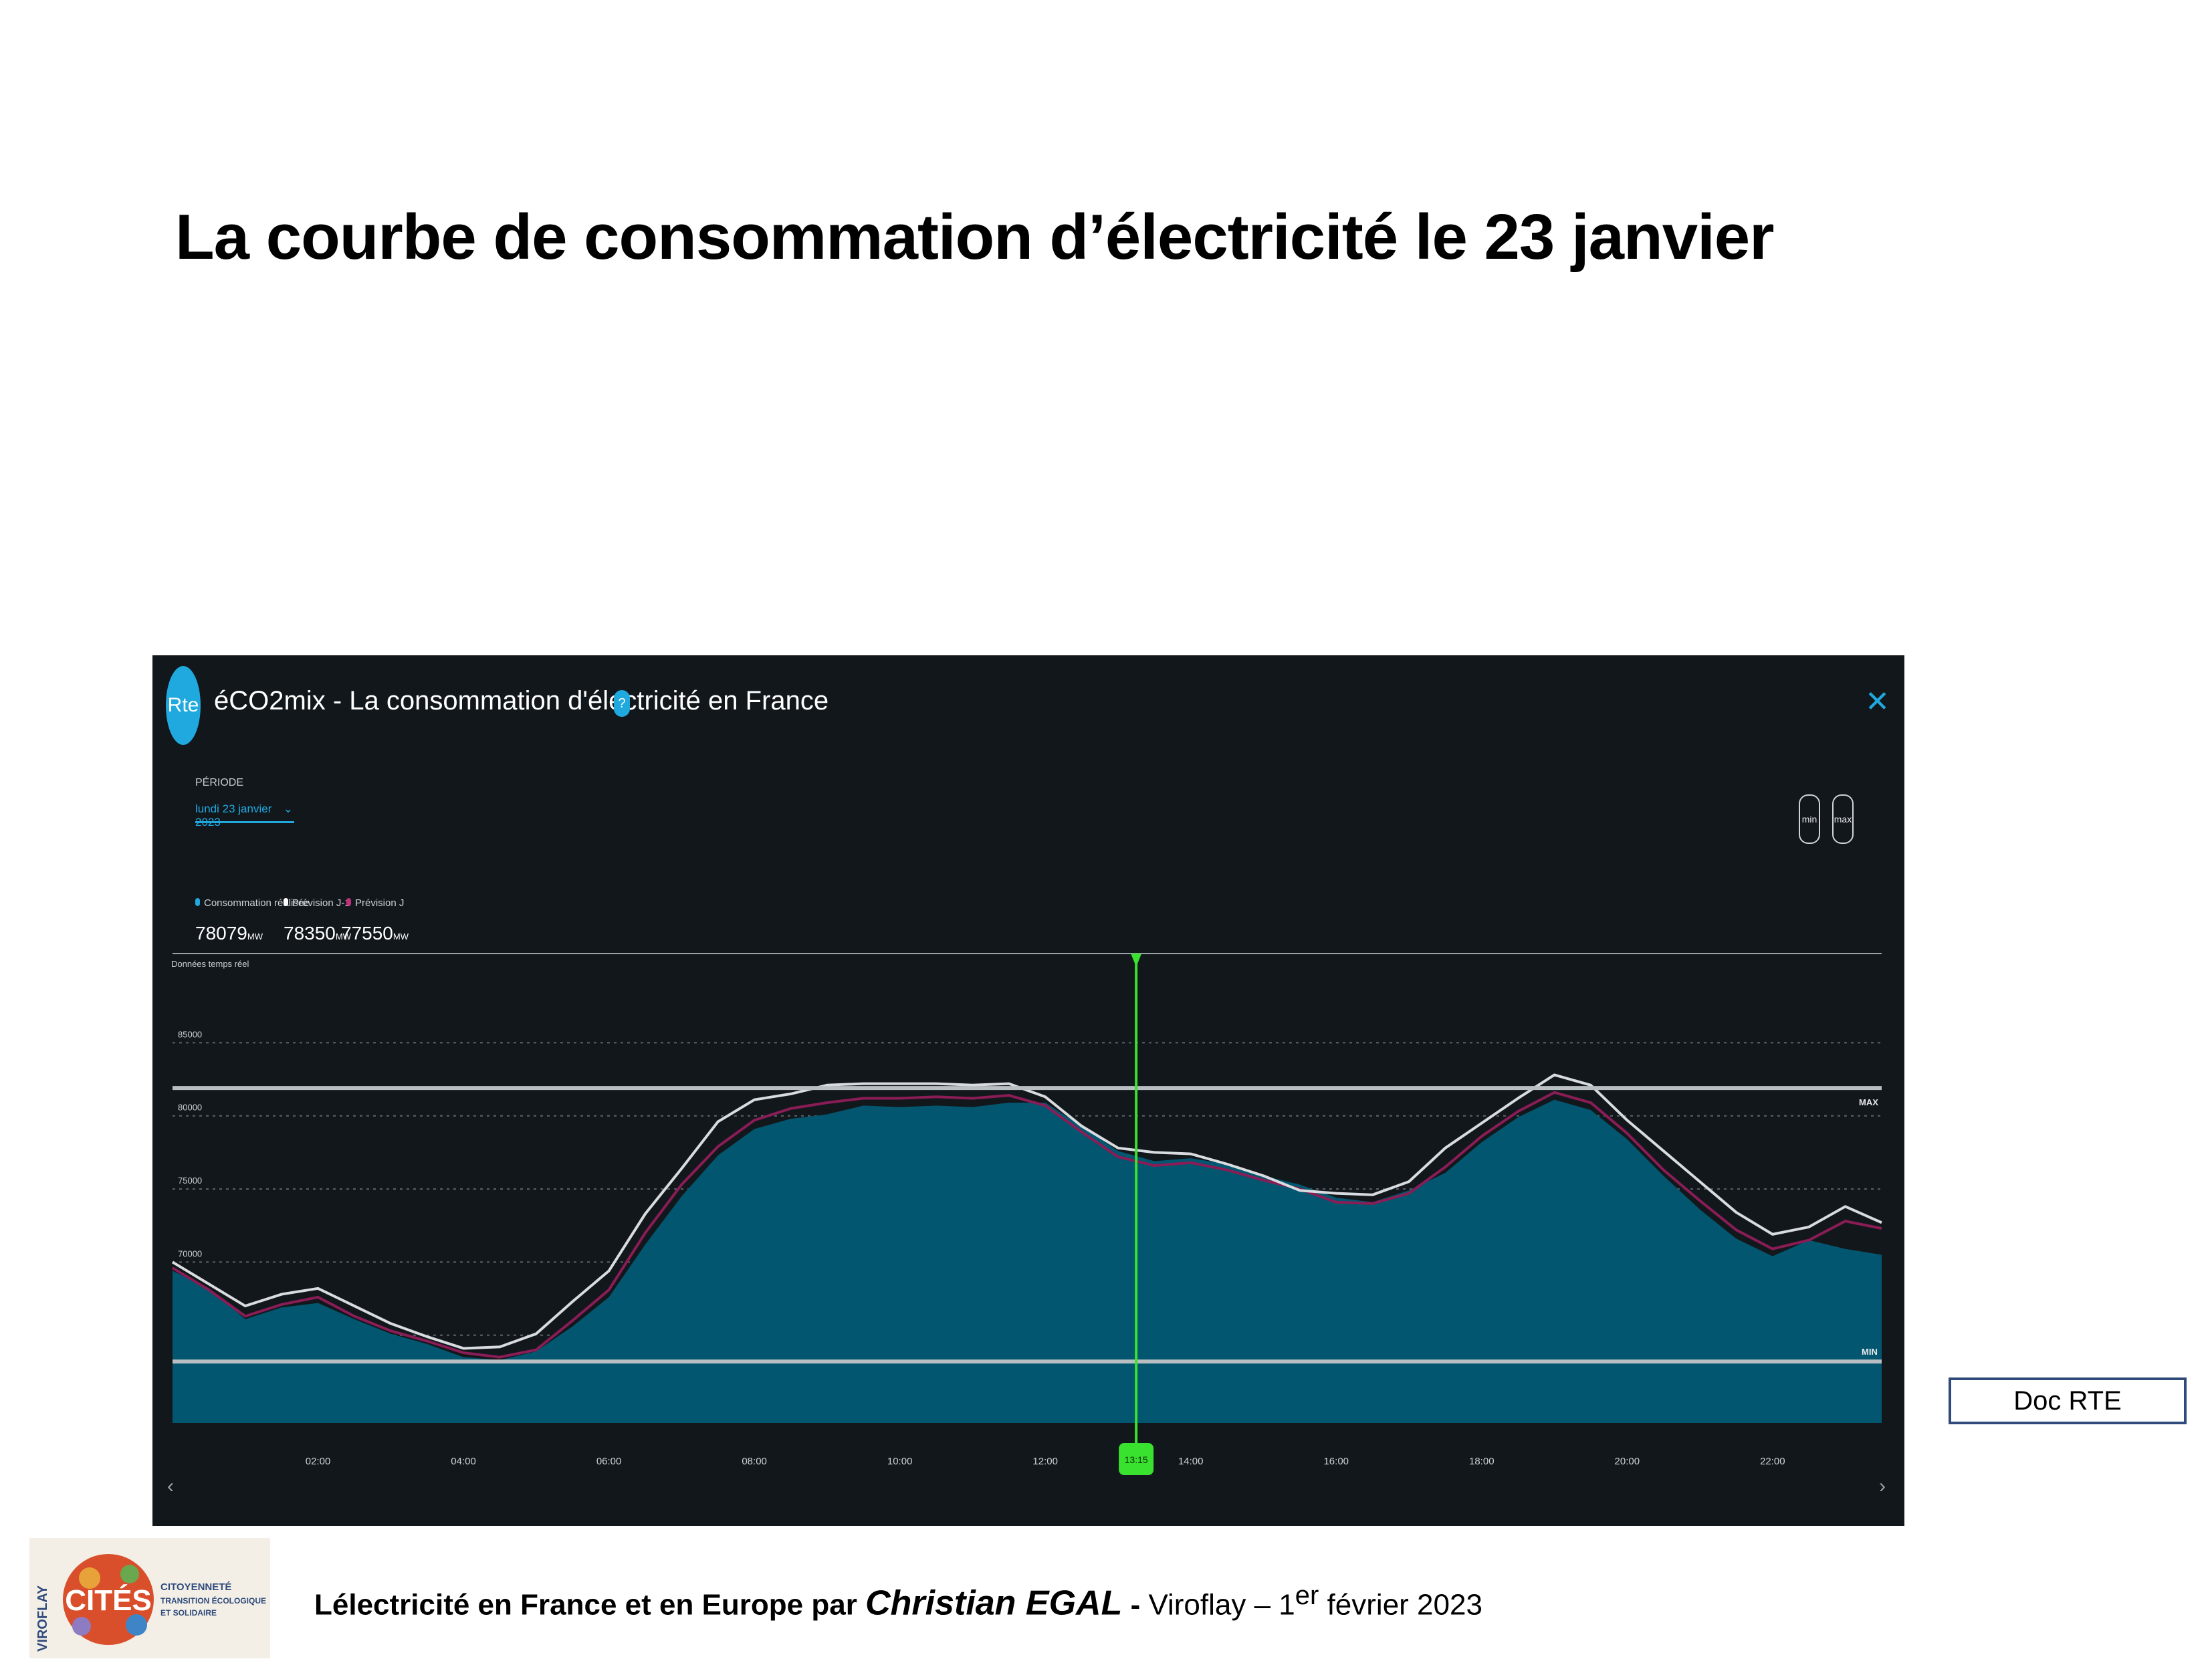 The height and width of the screenshot is (1659, 2212). What do you see at coordinates (375, 903) in the screenshot?
I see `legend-item-prevision-j: Prévision J` at bounding box center [375, 903].